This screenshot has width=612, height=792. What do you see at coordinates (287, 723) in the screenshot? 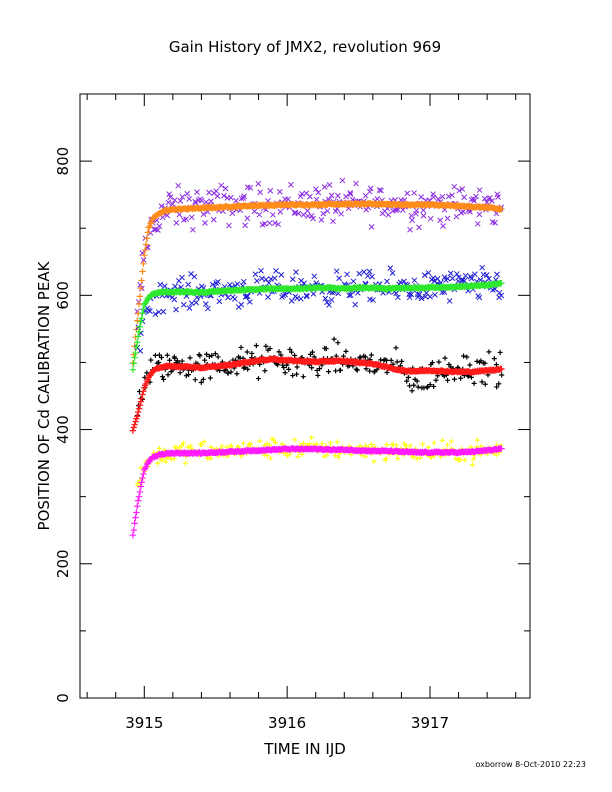
I see `x-tick-label: 3916` at bounding box center [287, 723].